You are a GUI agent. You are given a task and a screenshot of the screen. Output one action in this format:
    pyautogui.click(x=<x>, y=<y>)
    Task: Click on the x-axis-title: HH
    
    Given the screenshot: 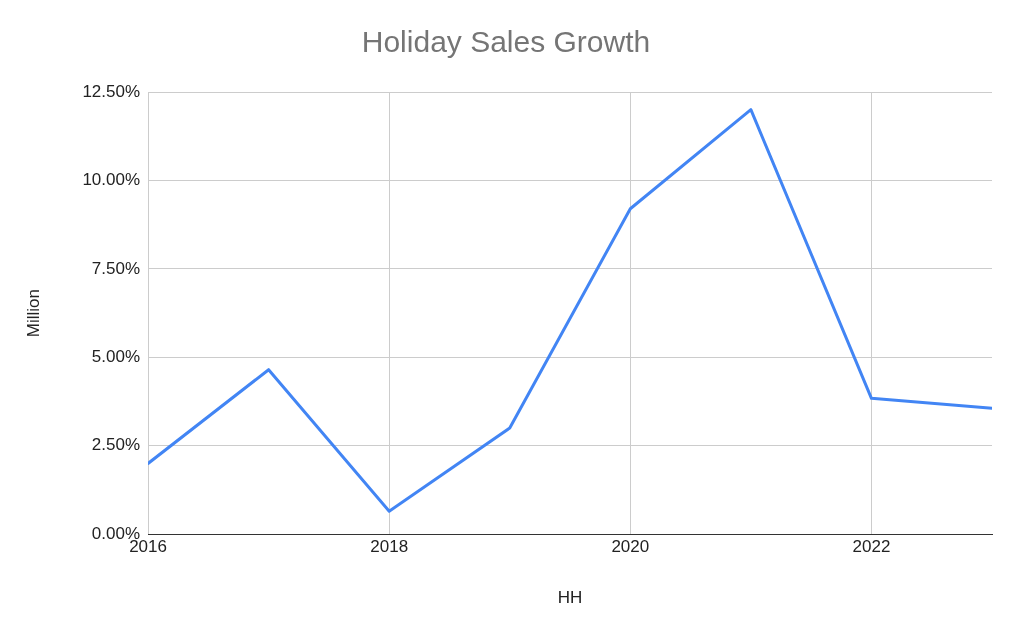 What is the action you would take?
    pyautogui.click(x=570, y=598)
    